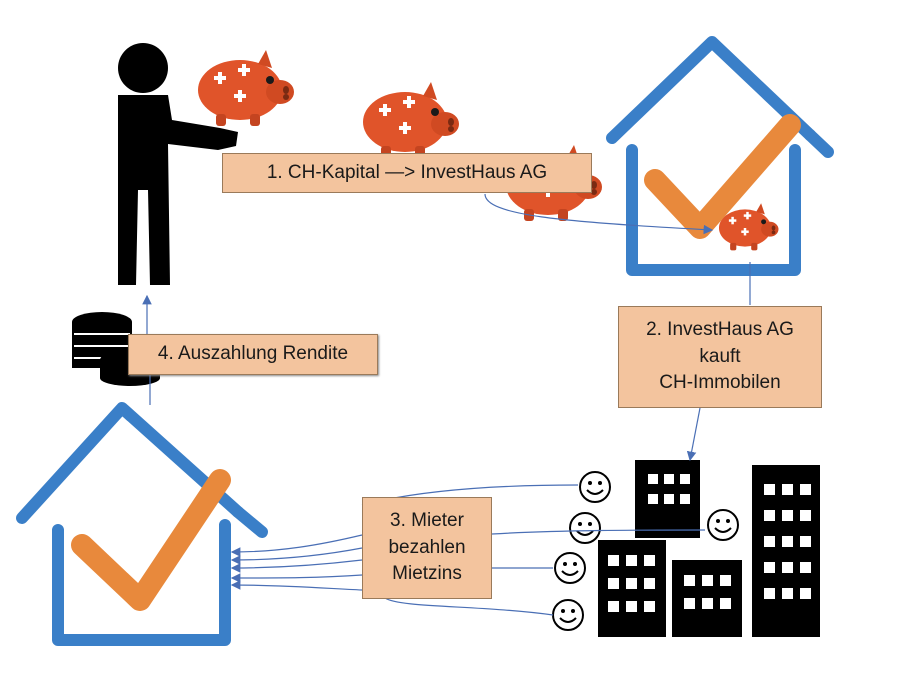  I want to click on step2-label: 2. InvestHaus AG kauft CH-Immobilen, so click(720, 357).